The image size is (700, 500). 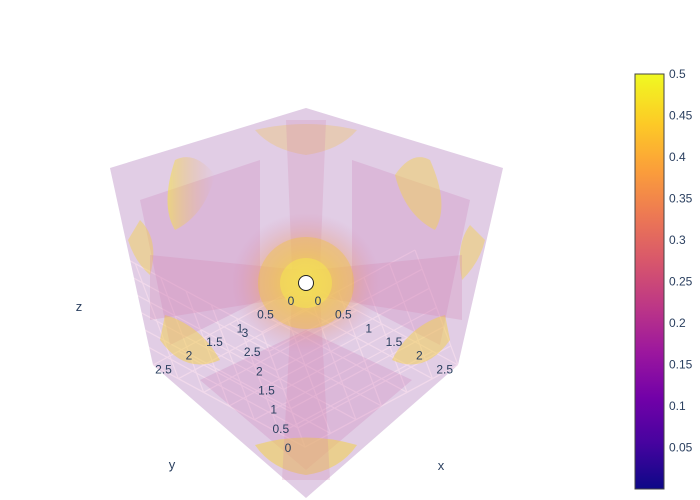 What do you see at coordinates (280, 429) in the screenshot?
I see `z-tick-label: 0.5` at bounding box center [280, 429].